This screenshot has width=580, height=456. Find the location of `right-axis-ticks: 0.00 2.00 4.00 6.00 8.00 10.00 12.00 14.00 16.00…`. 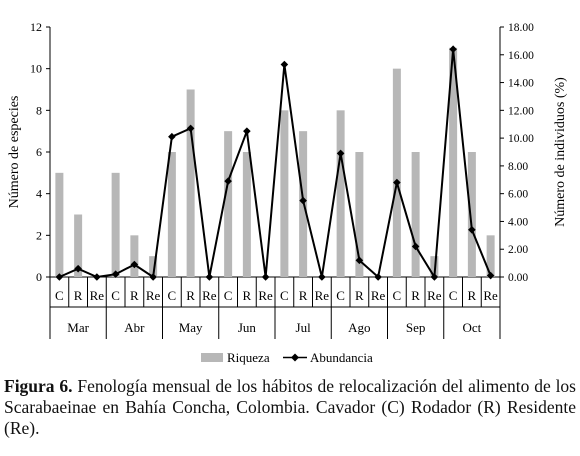

right-axis-ticks: 0.00 2.00 4.00 6.00 8.00 10.00 12.00 14.00 16.00… is located at coordinates (517, 153).